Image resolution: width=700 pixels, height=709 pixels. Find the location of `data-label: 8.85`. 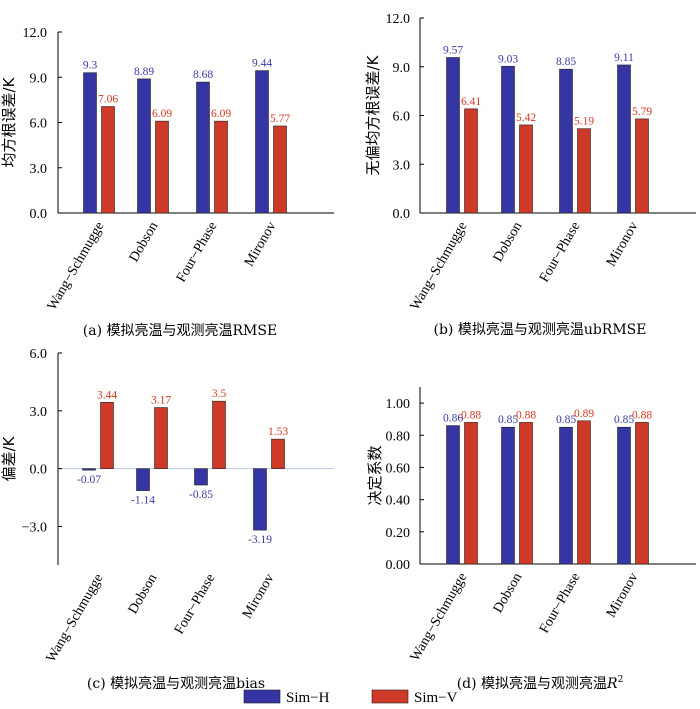

data-label: 8.85 is located at coordinates (566, 62).